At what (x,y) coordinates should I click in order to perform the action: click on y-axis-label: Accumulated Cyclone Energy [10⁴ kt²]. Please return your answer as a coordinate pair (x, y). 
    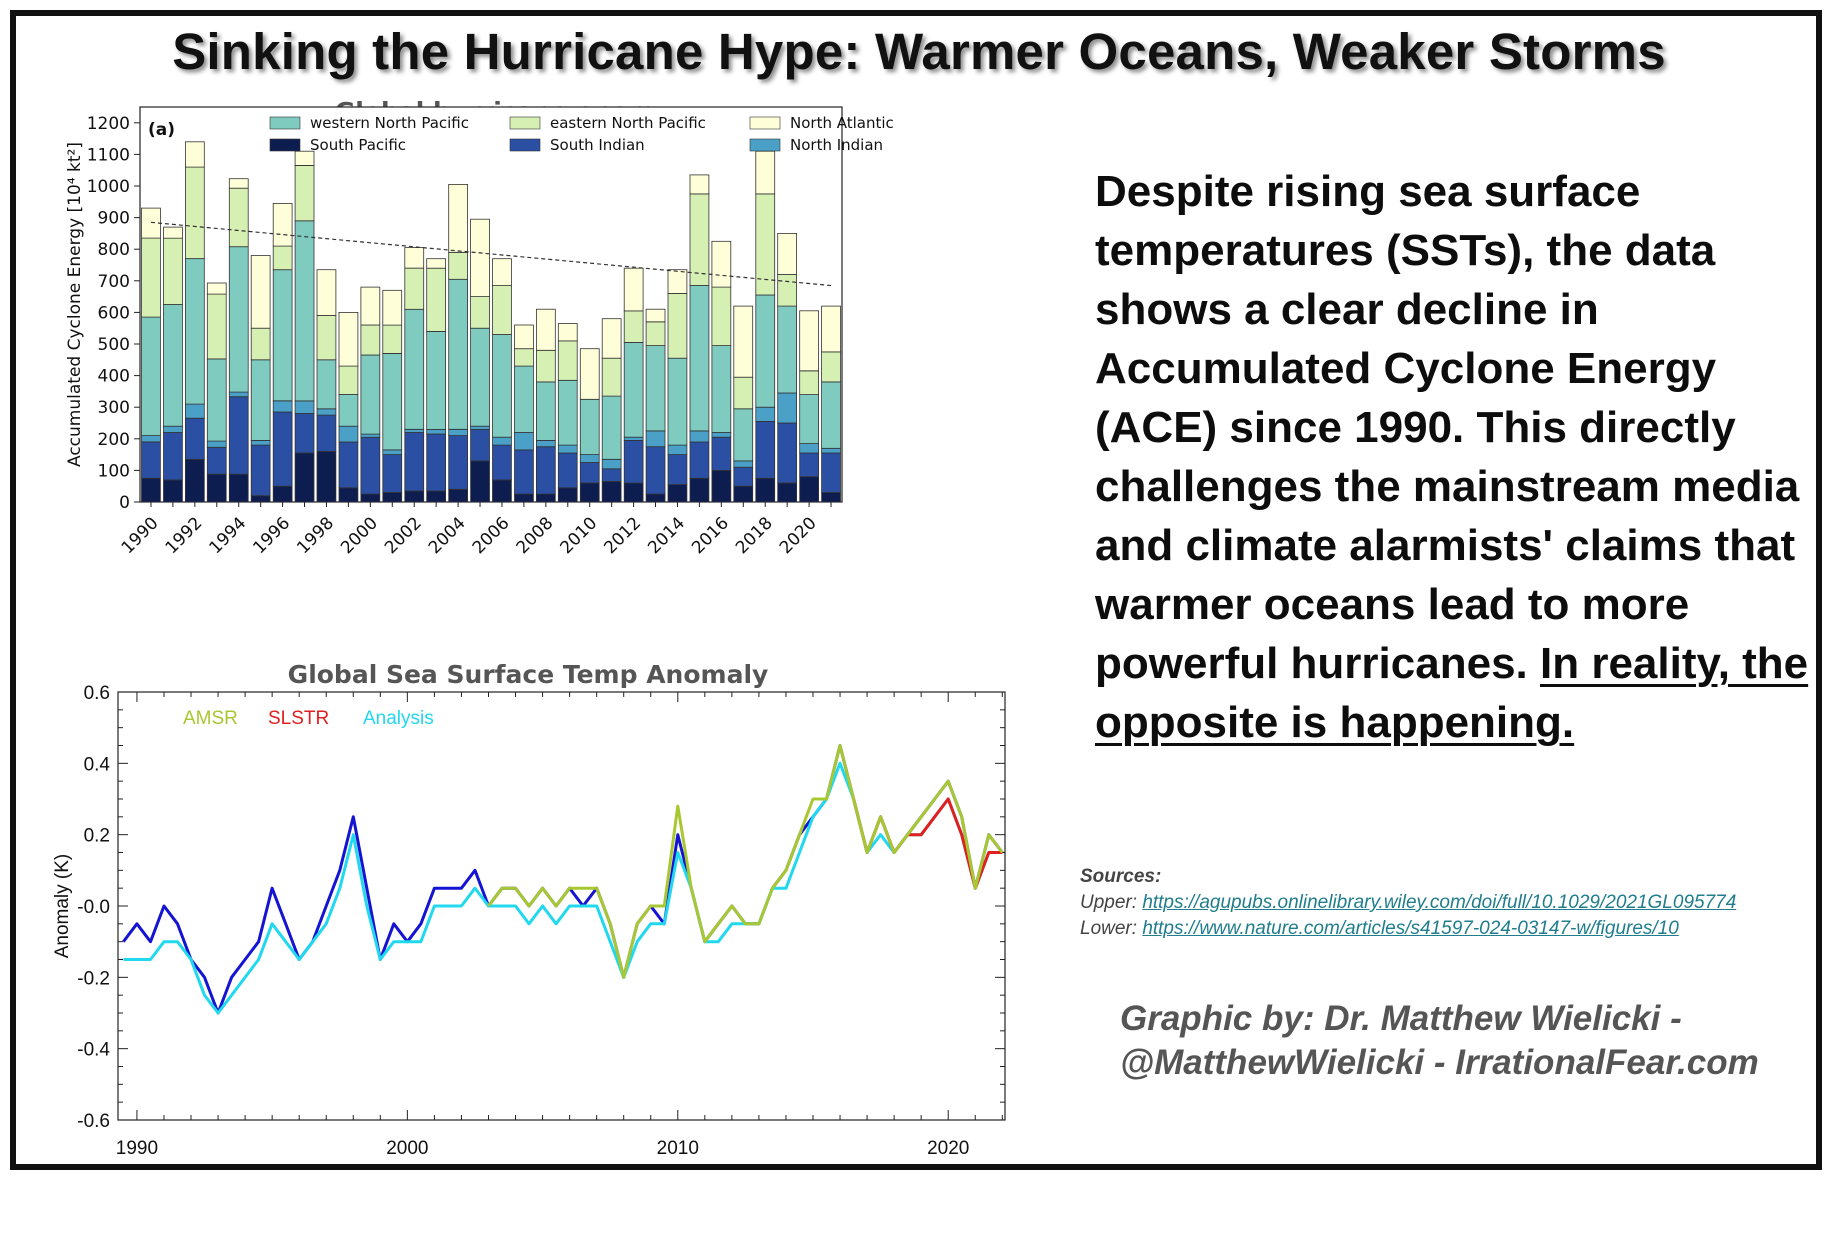
    Looking at the image, I should click on (75, 304).